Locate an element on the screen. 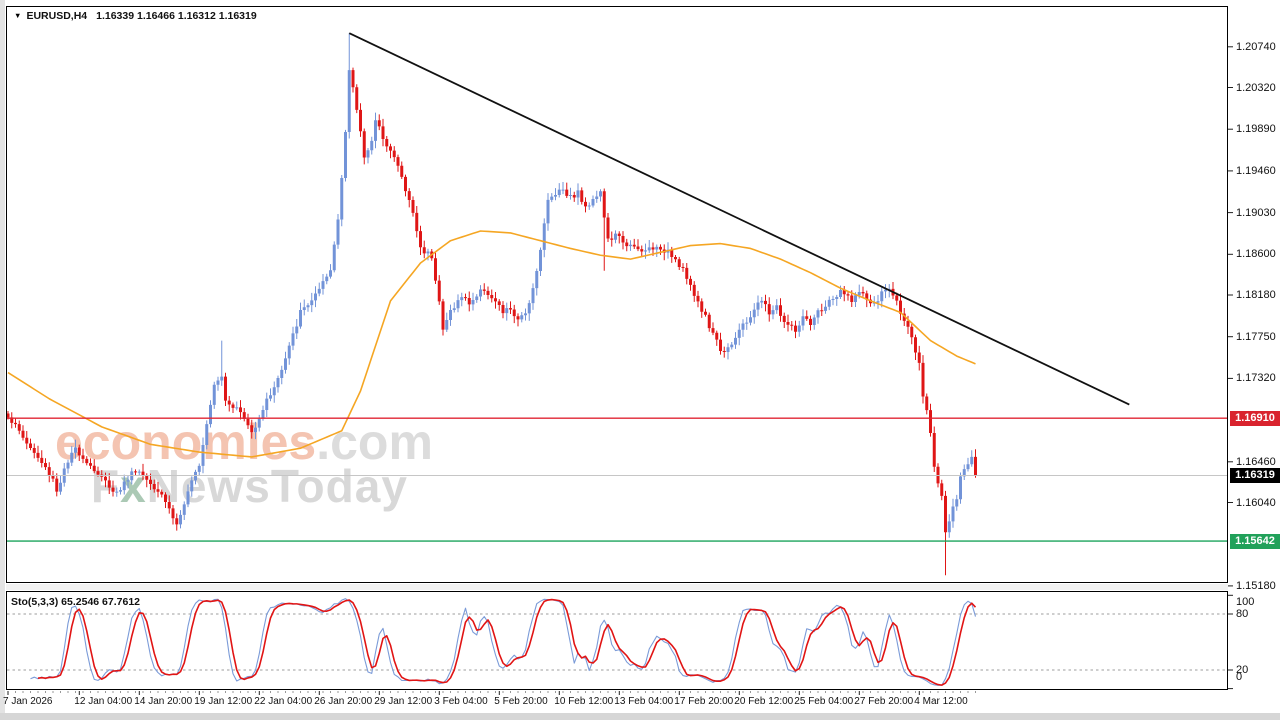 This screenshot has height=720, width=1280. oscillator-axis-label: 80 is located at coordinates (1242, 614).